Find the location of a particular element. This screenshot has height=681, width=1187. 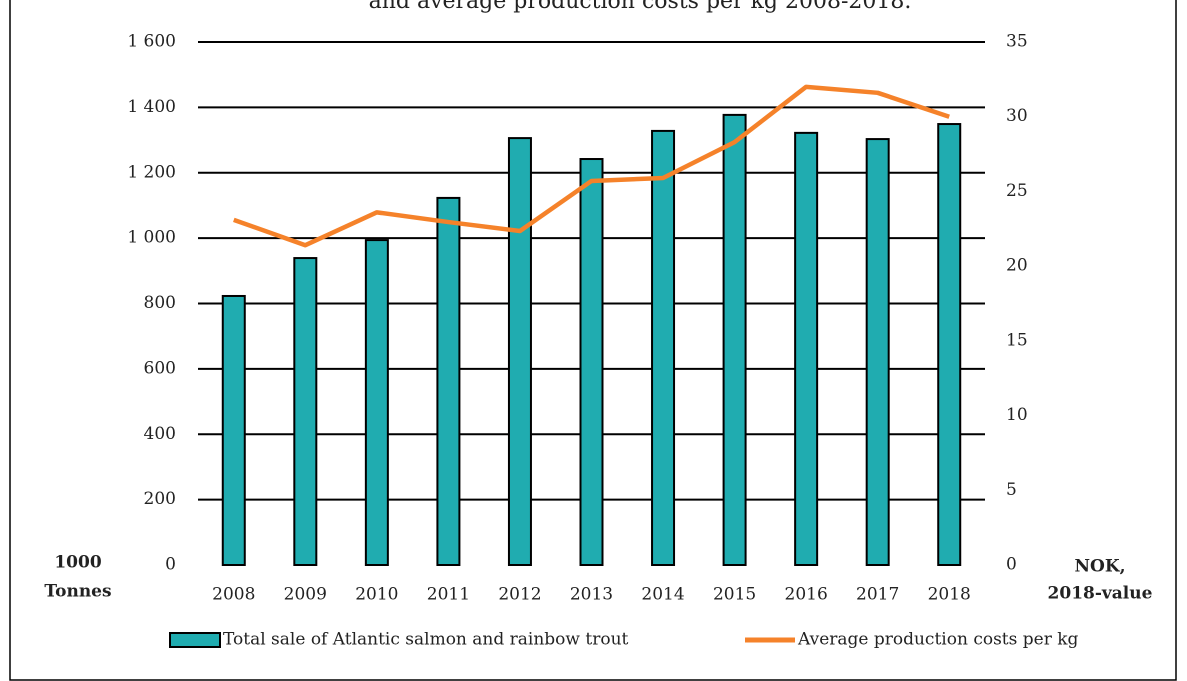

y2-tick-label: 5 is located at coordinates (1011, 490).